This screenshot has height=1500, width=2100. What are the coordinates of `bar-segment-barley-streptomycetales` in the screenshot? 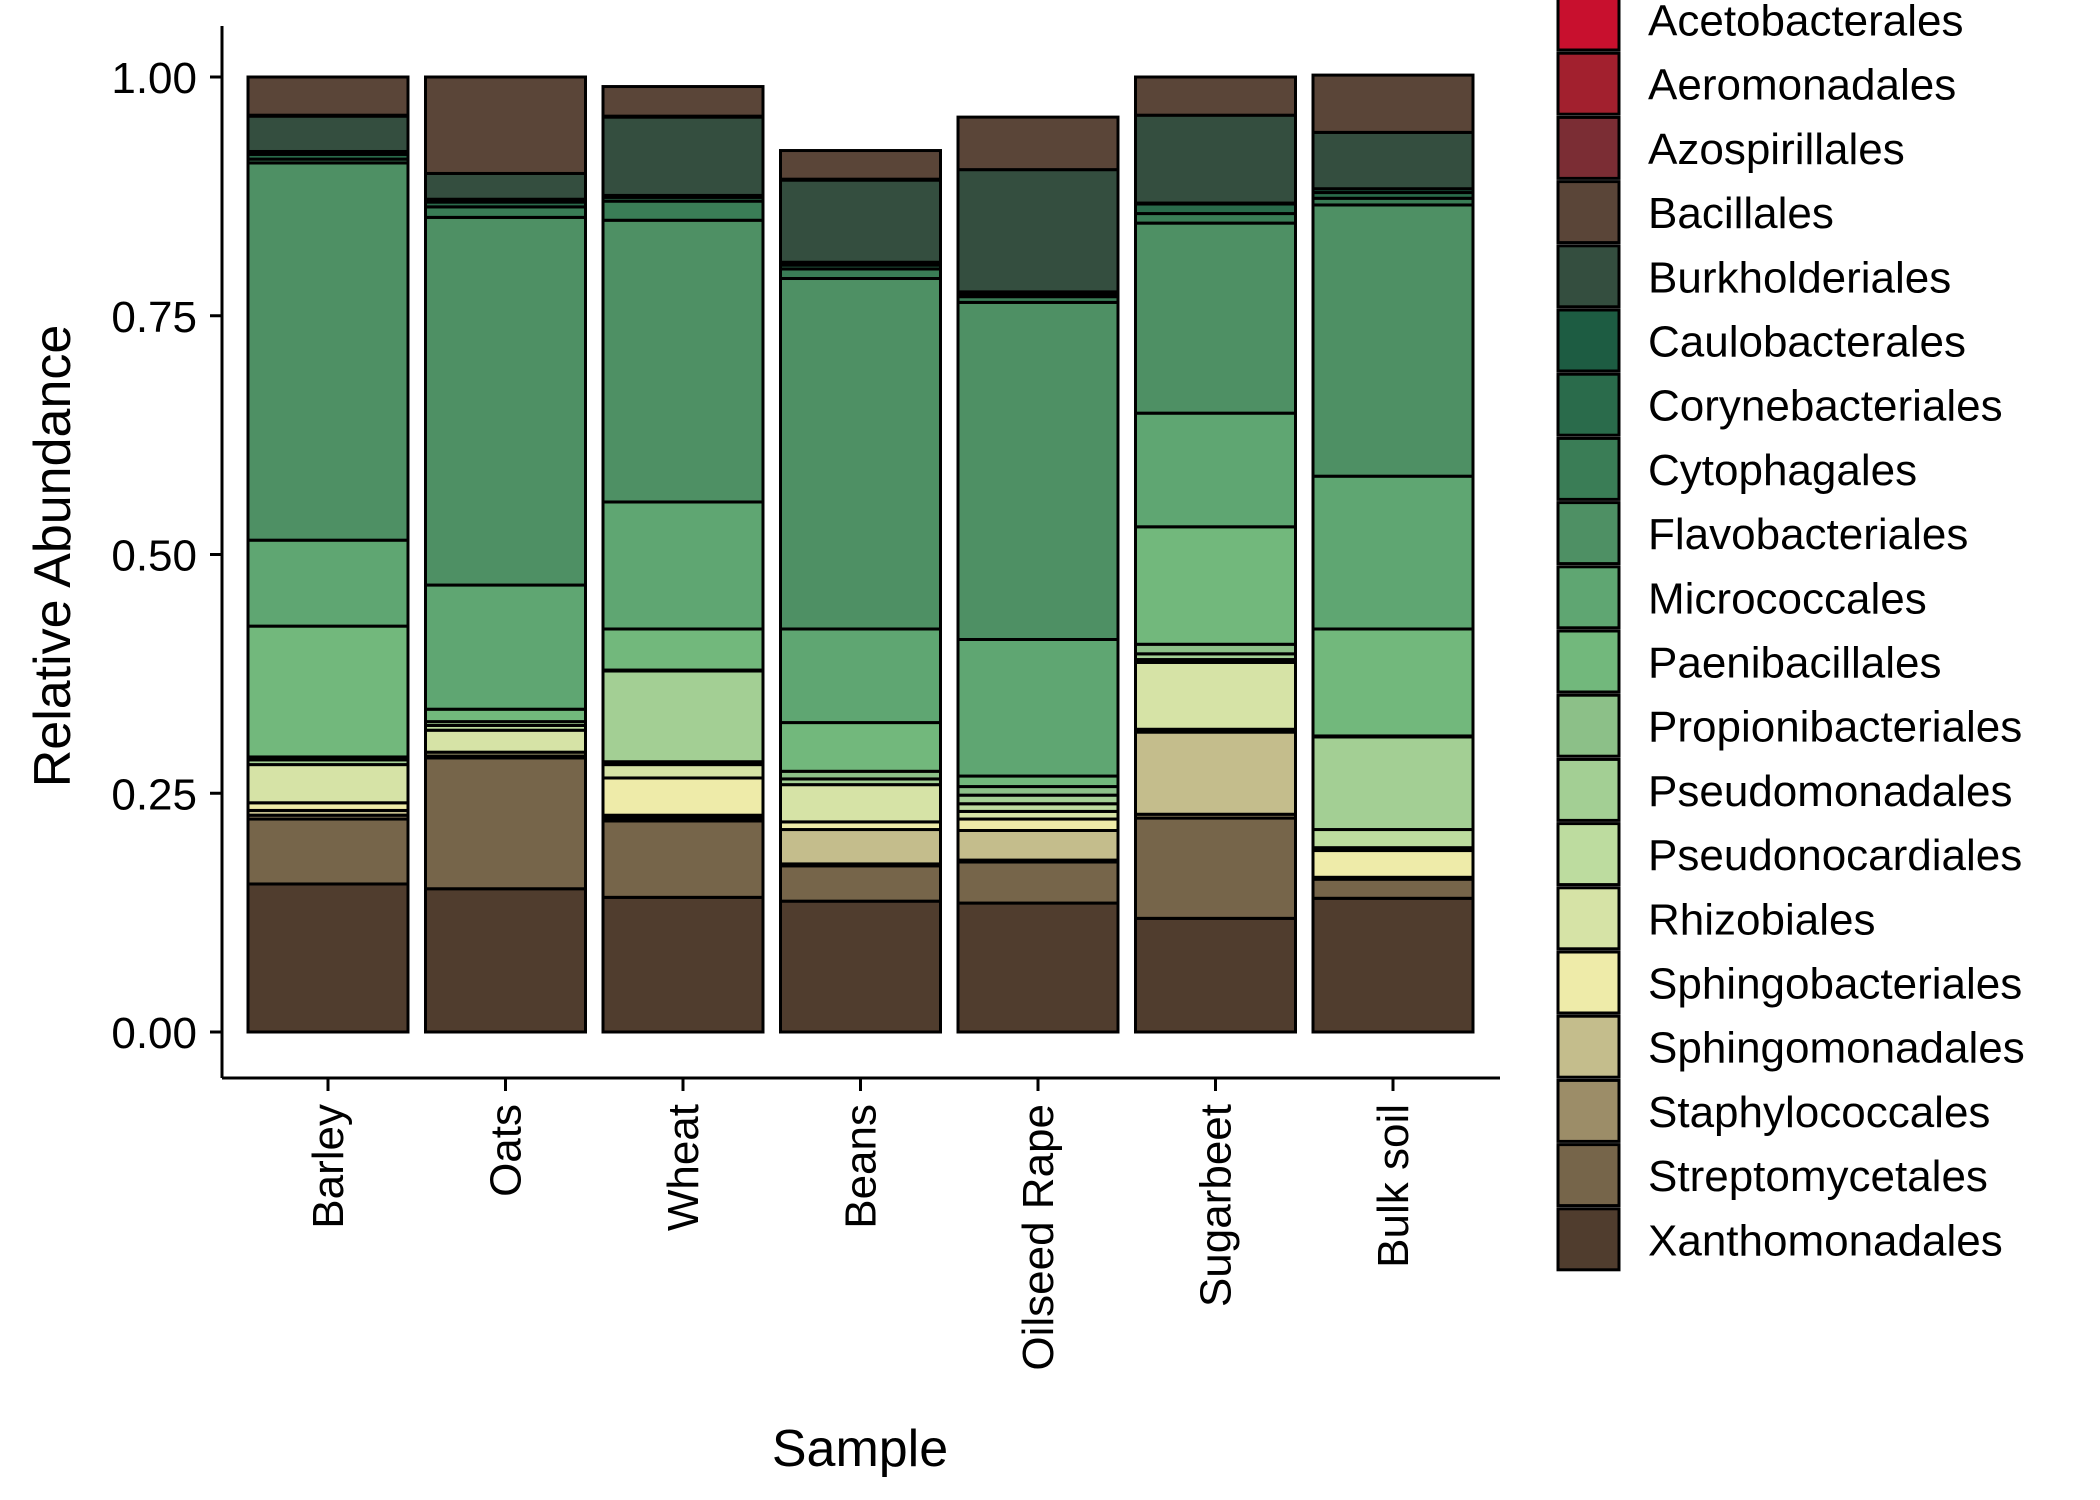 It's located at (328, 851).